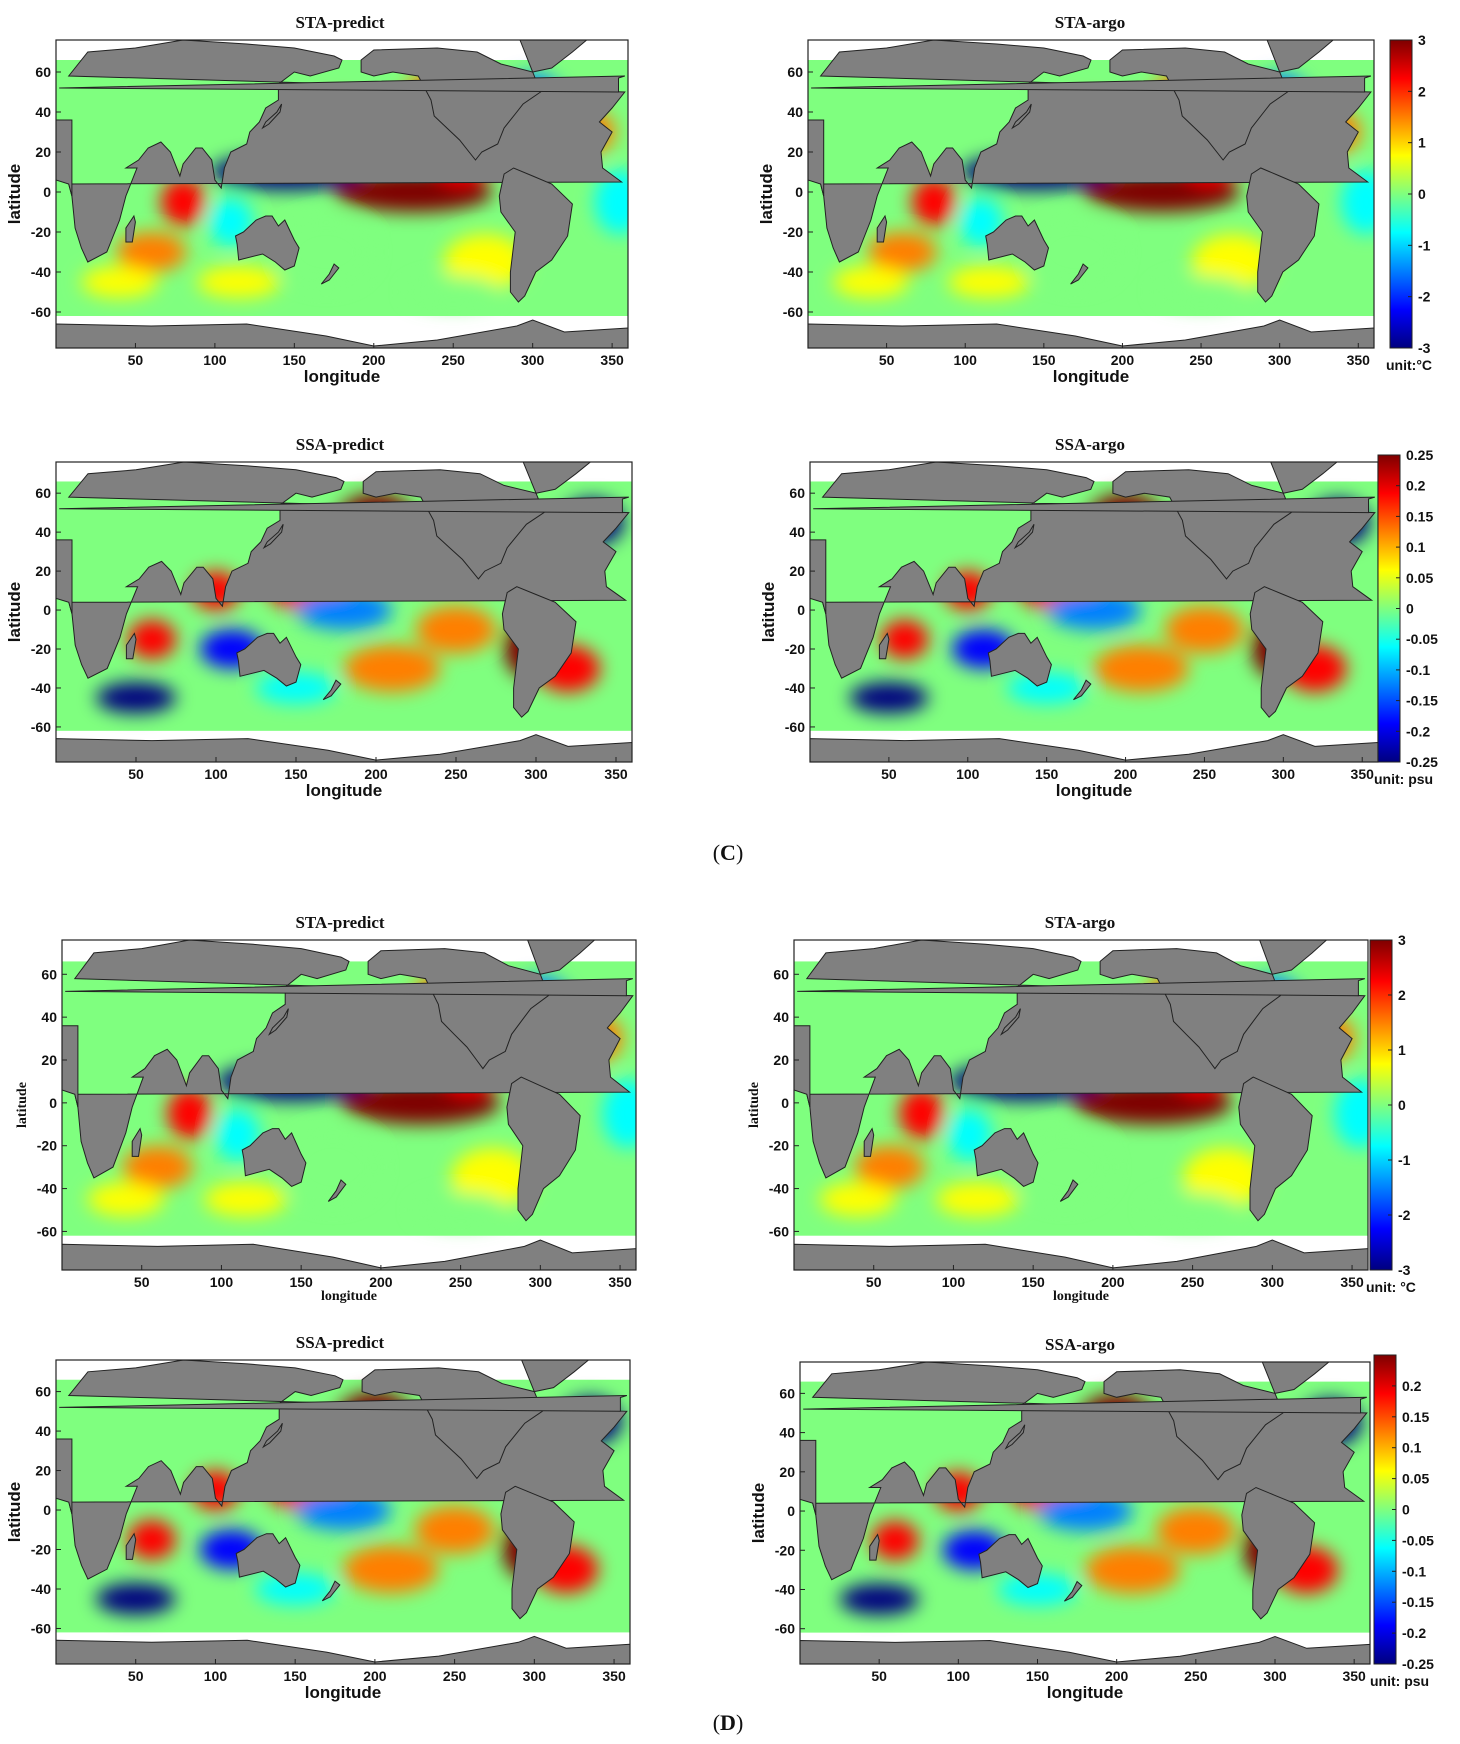 This screenshot has width=1460, height=1744. What do you see at coordinates (1416, 486) in the screenshot?
I see `colorbar-tick-label: 0.2` at bounding box center [1416, 486].